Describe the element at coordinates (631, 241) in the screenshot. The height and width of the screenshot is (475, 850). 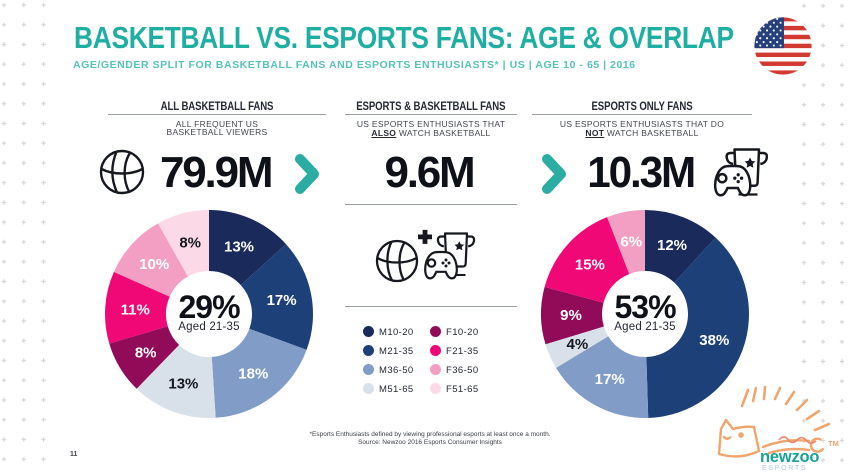
I see `svg-text: 6%` at that location.